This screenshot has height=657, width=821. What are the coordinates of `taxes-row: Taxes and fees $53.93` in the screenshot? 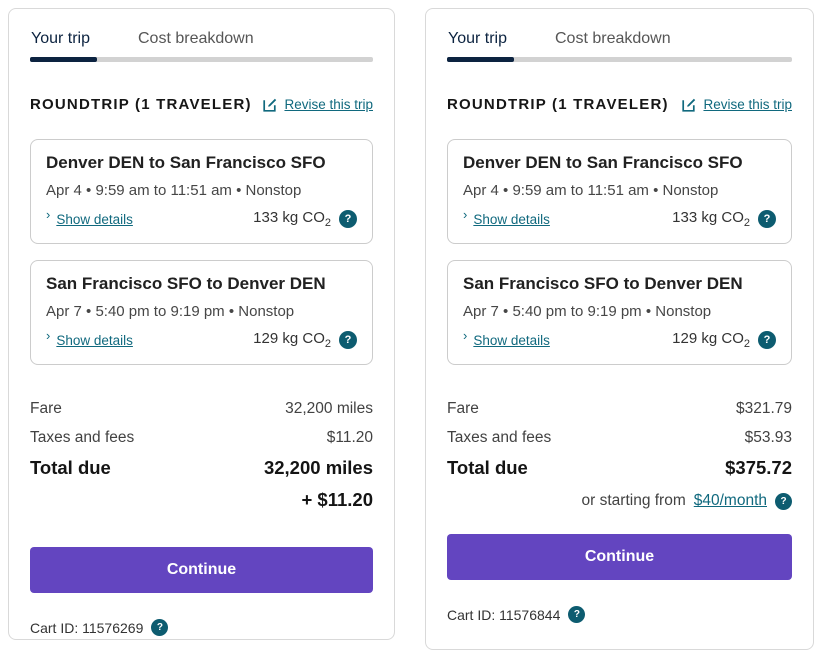 It's located at (619, 437).